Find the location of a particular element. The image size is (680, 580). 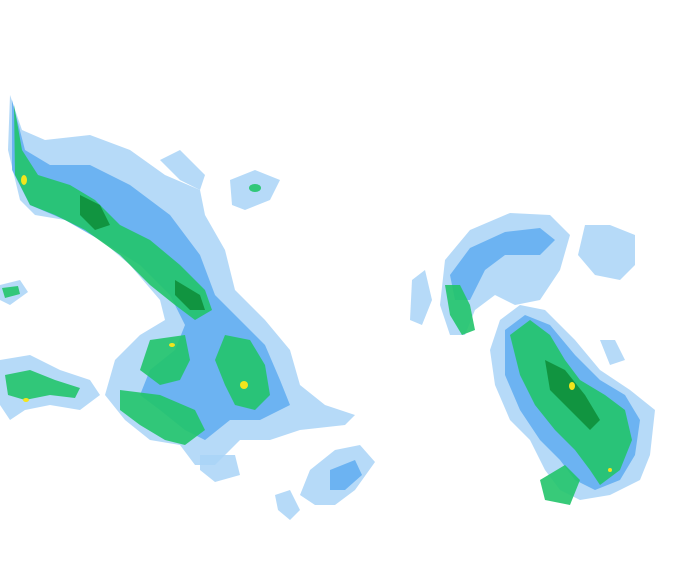

precip-south-cluster is located at coordinates (287, 482).